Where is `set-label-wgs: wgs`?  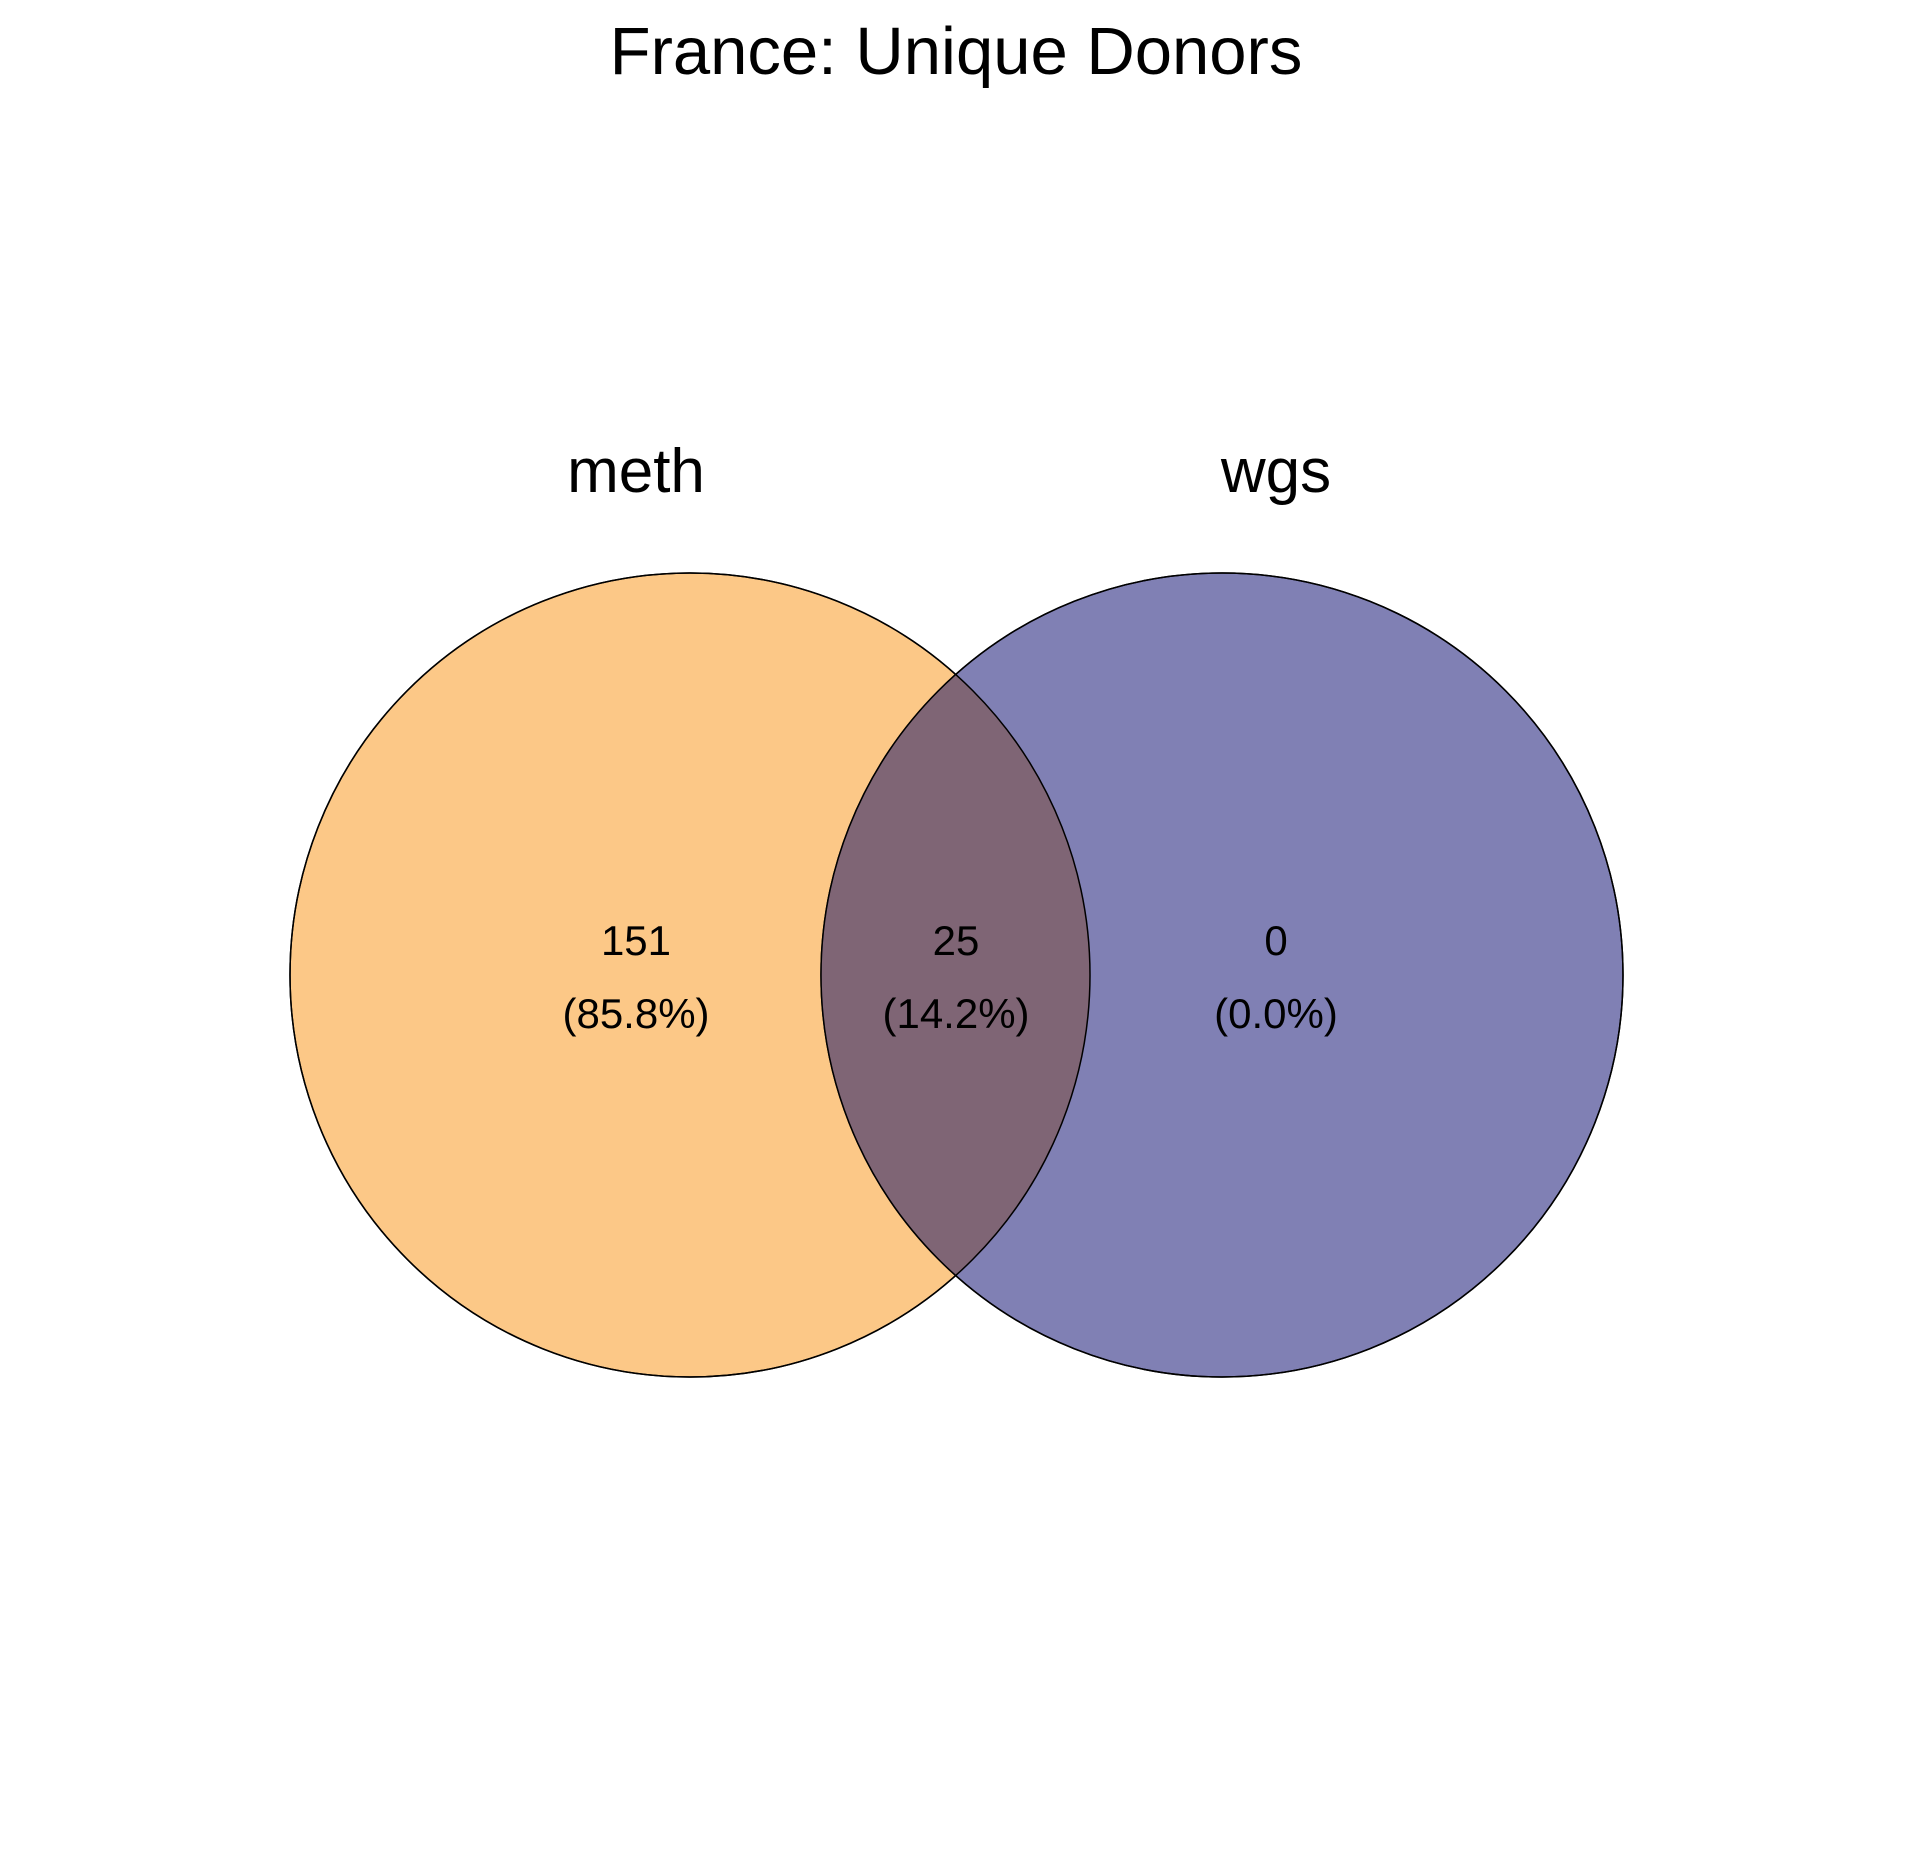 set-label-wgs: wgs is located at coordinates (1275, 471).